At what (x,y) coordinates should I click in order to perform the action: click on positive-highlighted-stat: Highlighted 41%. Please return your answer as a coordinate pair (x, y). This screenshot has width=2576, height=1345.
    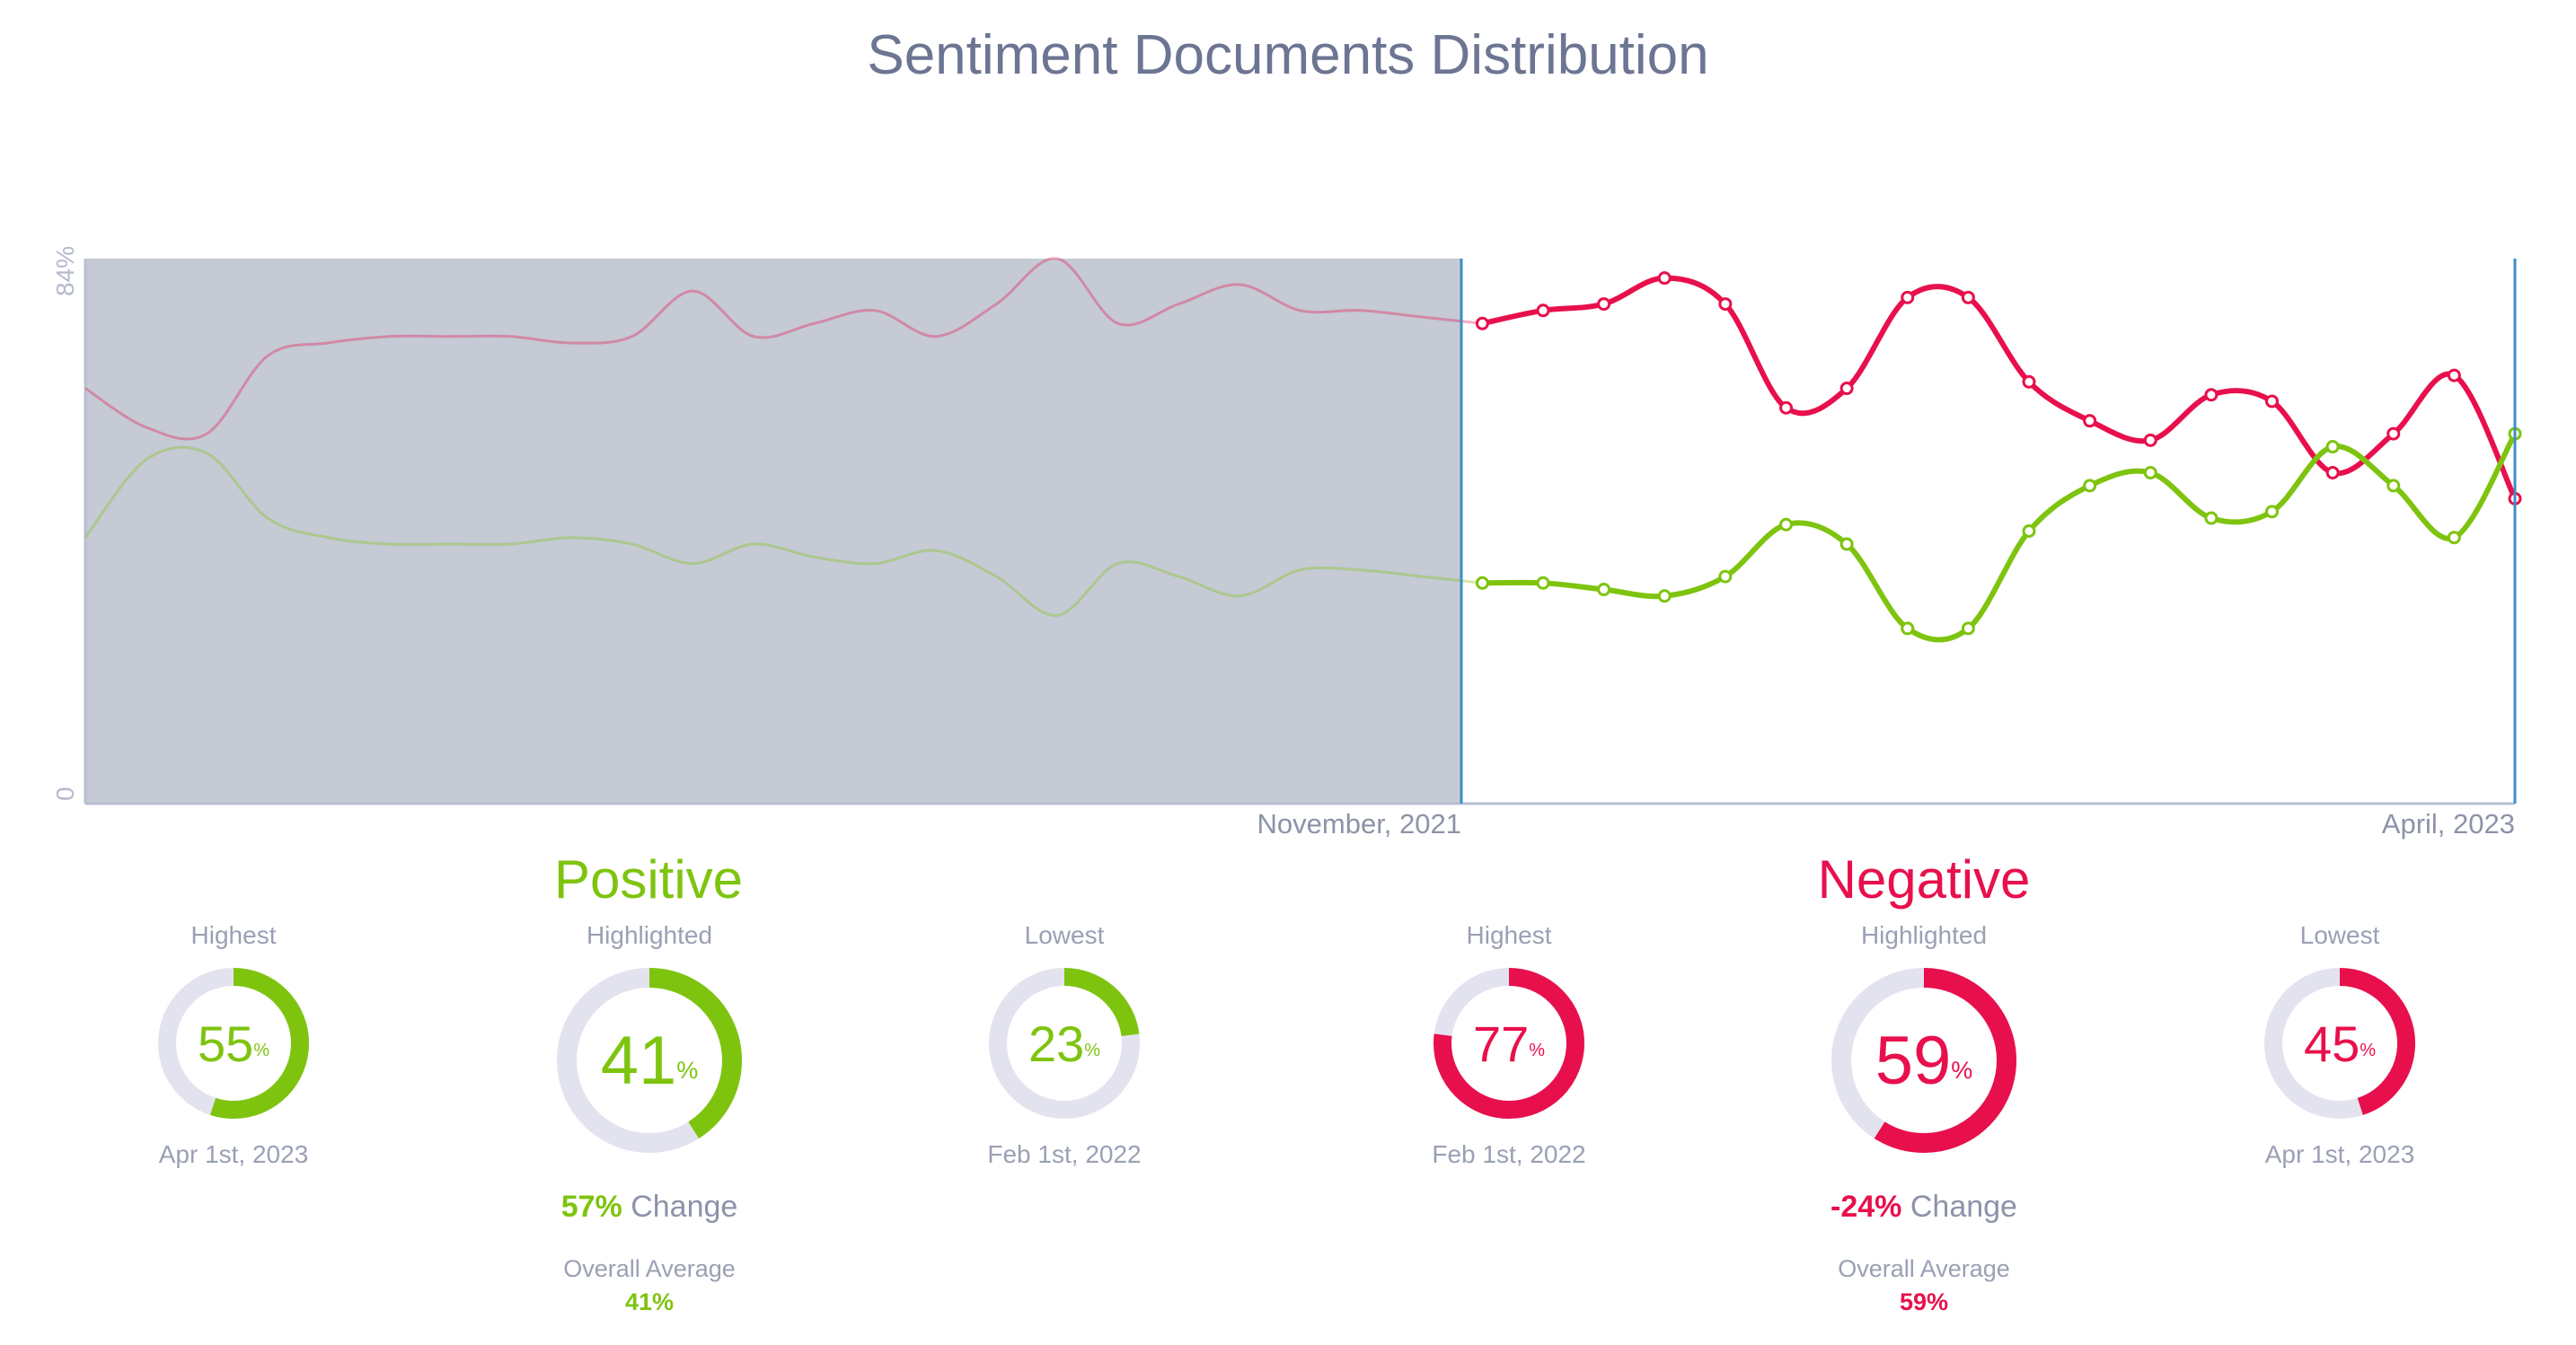
    Looking at the image, I should click on (649, 1037).